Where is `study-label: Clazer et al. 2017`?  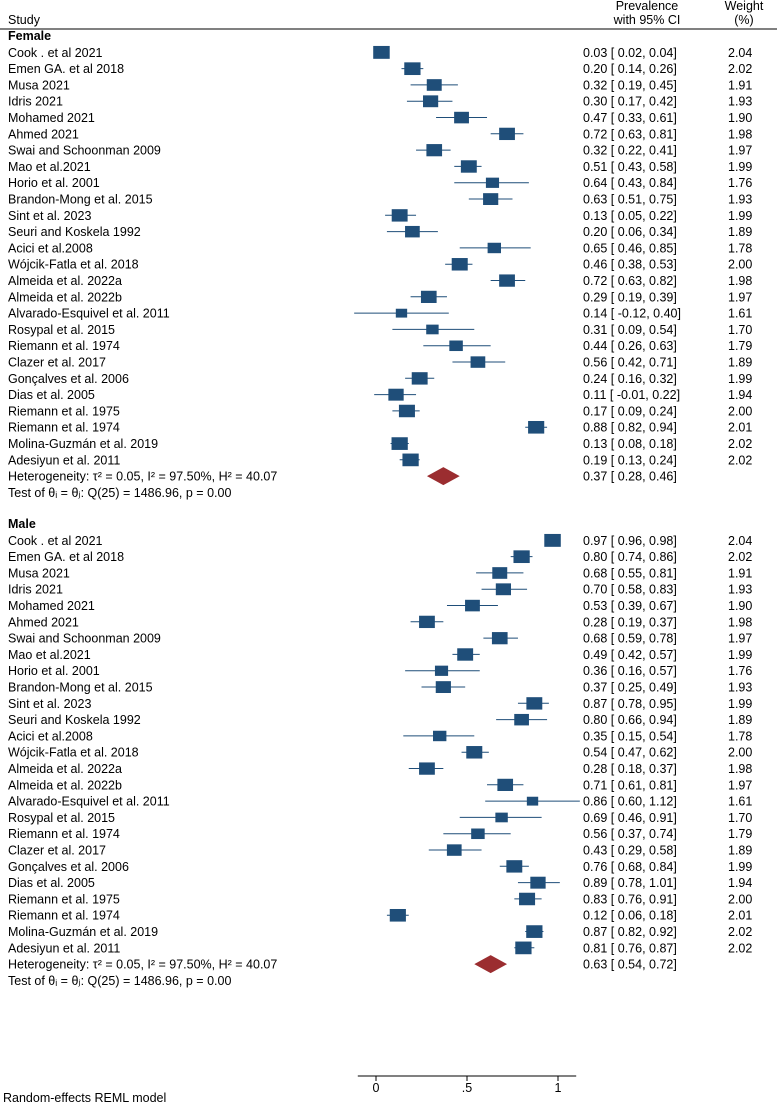 study-label: Clazer et al. 2017 is located at coordinates (57, 851).